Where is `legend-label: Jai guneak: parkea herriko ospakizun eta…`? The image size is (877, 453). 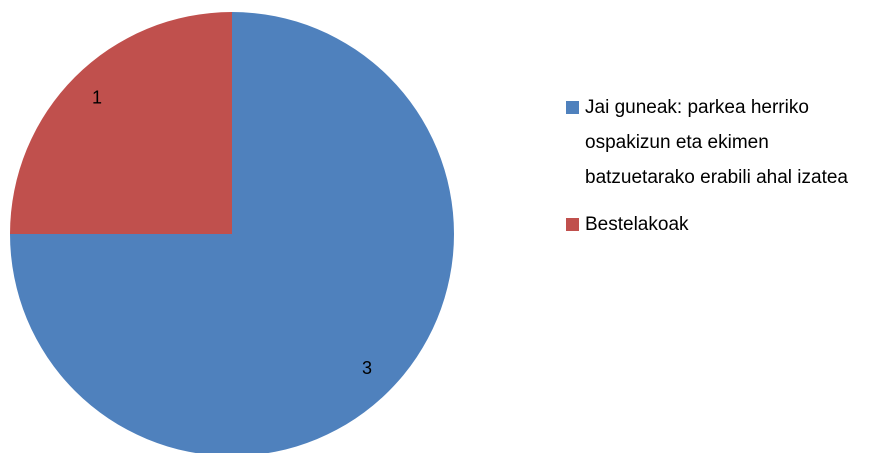 legend-label: Jai guneak: parkea herriko ospakizun eta… is located at coordinates (717, 142).